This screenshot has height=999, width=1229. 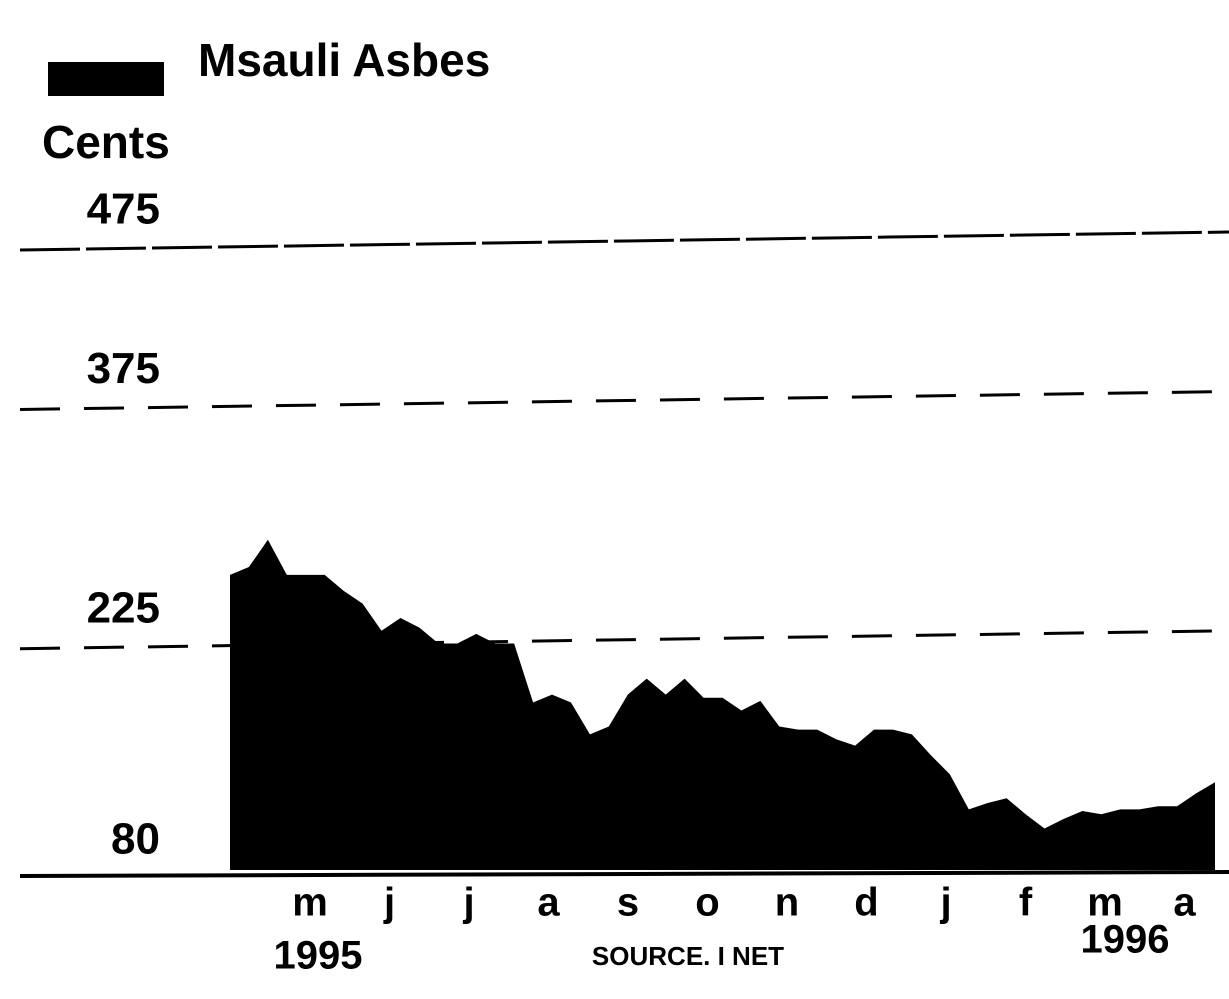 What do you see at coordinates (688, 956) in the screenshot?
I see `source: SOURCE. I NET` at bounding box center [688, 956].